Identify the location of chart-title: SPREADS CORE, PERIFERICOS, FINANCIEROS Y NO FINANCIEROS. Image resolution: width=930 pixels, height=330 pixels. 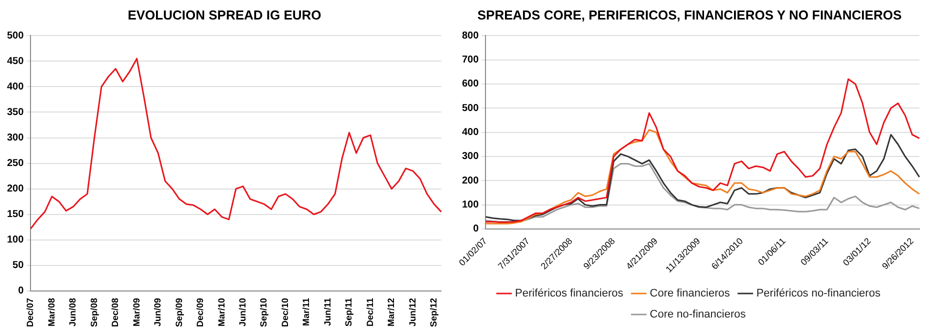
(689, 14).